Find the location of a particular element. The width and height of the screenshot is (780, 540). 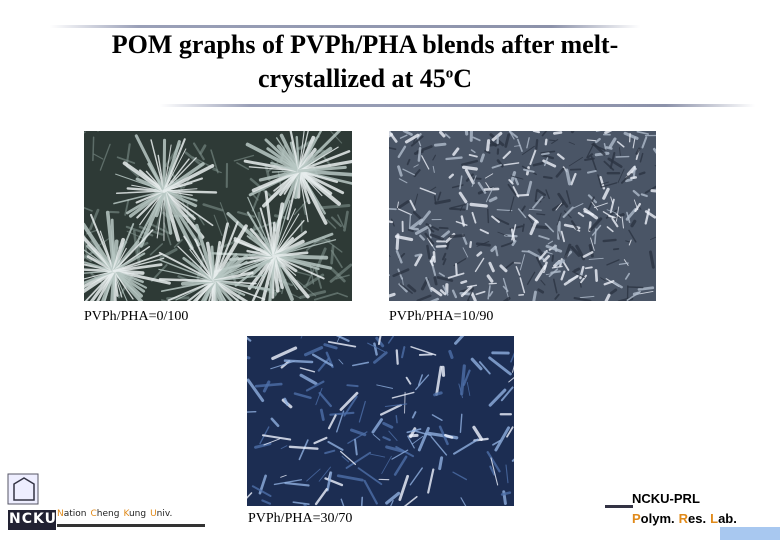

caption: PVPh/PHA=30/70 is located at coordinates (300, 518).